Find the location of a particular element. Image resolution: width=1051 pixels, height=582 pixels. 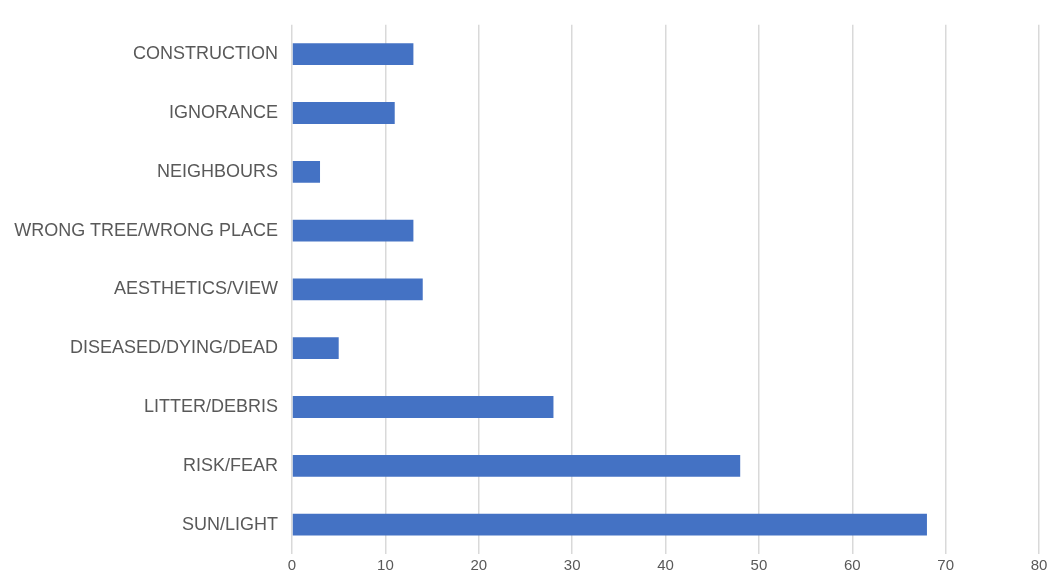

y-tick-label: AESTHETICS/VIEW is located at coordinates (196, 288).